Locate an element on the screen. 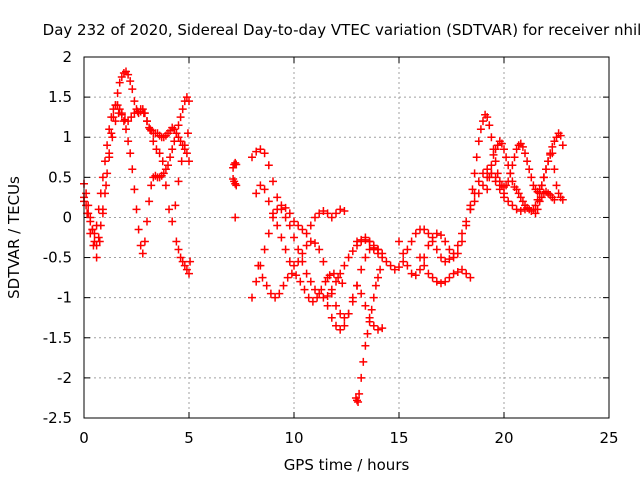 The width and height of the screenshot is (640, 484). x-tick-label: 10 is located at coordinates (293, 438).